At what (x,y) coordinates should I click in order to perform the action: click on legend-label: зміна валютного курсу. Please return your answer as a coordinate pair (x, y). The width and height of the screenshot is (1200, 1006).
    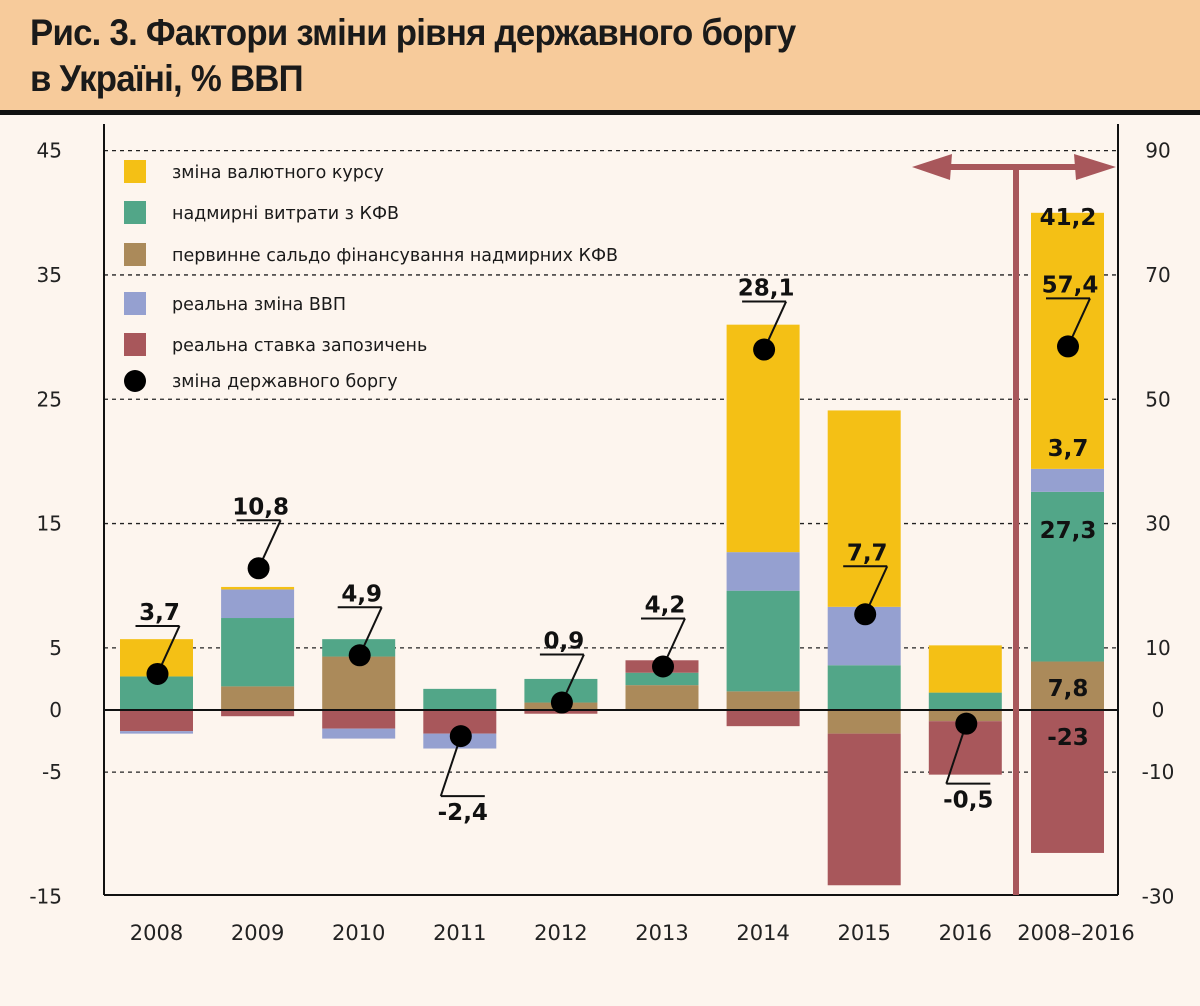
    Looking at the image, I should click on (278, 173).